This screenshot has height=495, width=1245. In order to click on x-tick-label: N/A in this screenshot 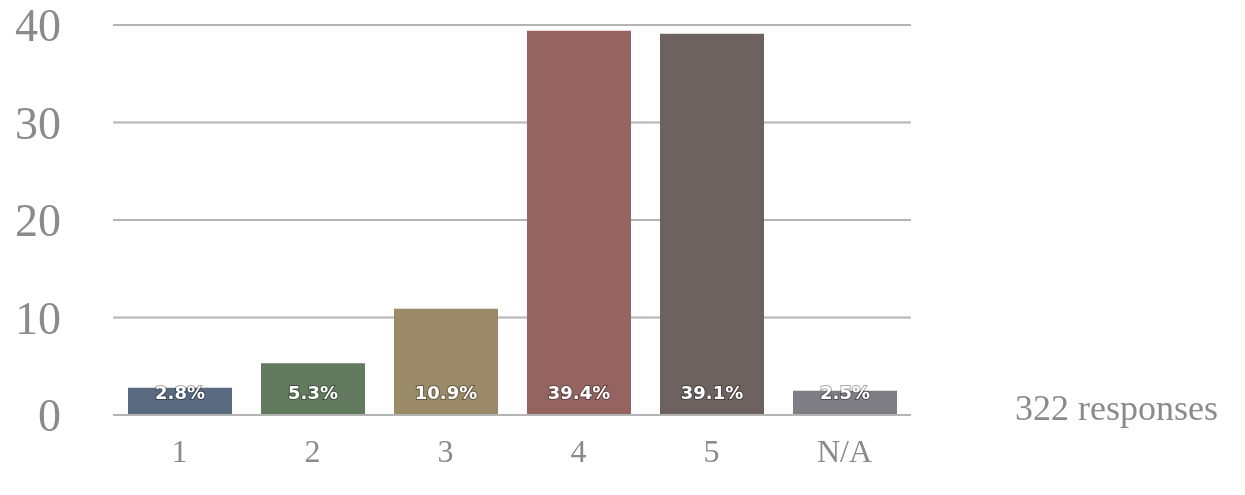, I will do `click(844, 450)`.